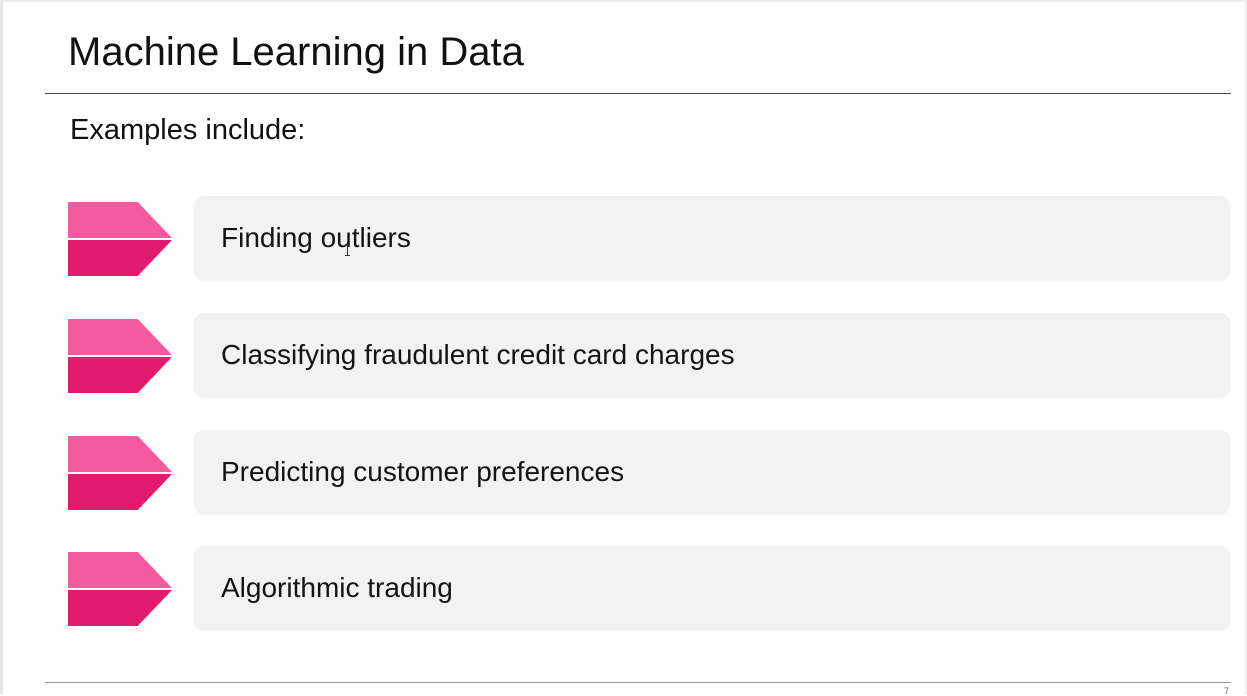 The width and height of the screenshot is (1247, 696). I want to click on slide-title: Machine Learning in Data, so click(296, 52).